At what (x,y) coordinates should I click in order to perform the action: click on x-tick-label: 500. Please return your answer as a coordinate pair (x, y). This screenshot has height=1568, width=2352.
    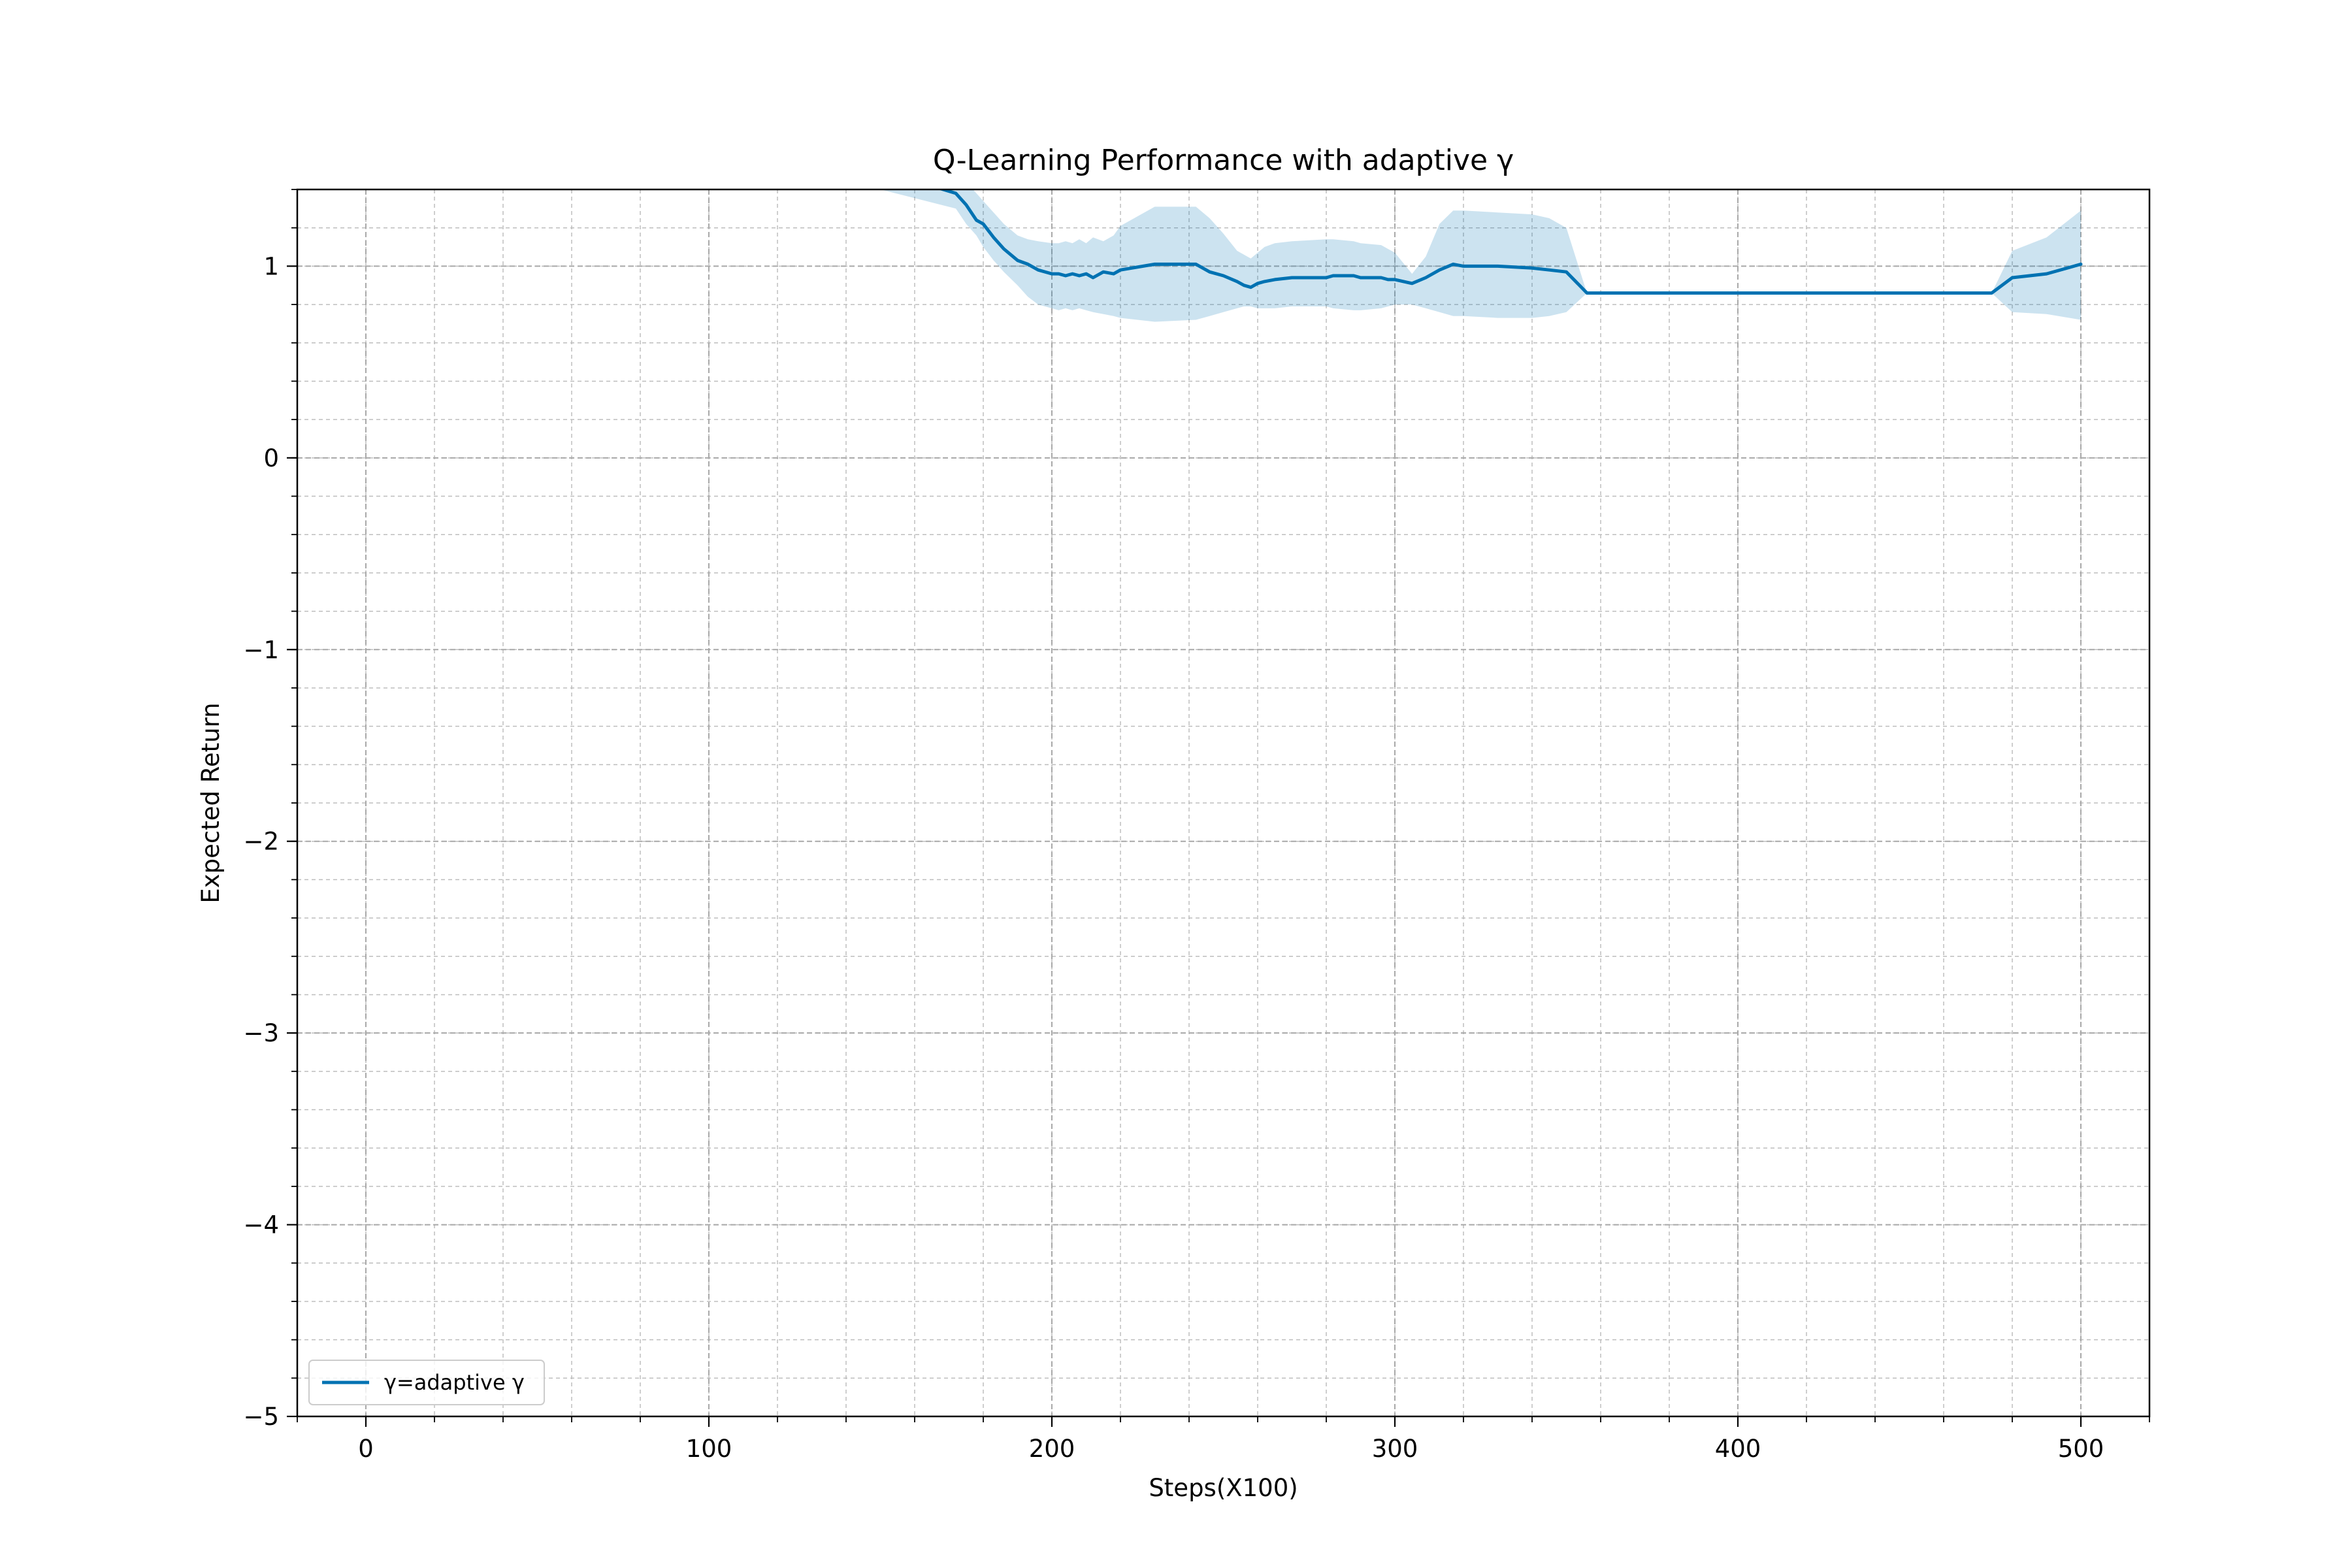
    Looking at the image, I should click on (2081, 1449).